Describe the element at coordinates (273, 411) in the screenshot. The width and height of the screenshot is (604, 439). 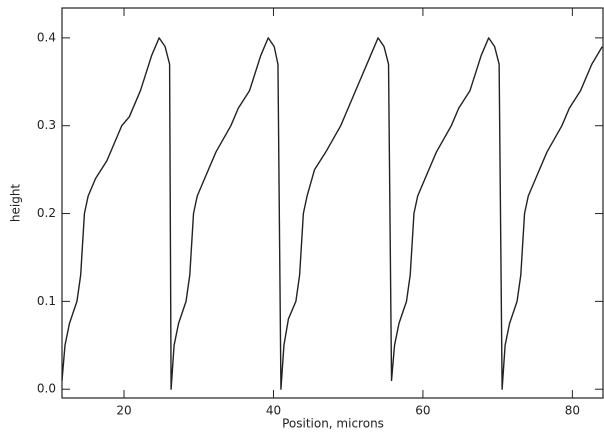
I see `x-tick-label: 40` at that location.